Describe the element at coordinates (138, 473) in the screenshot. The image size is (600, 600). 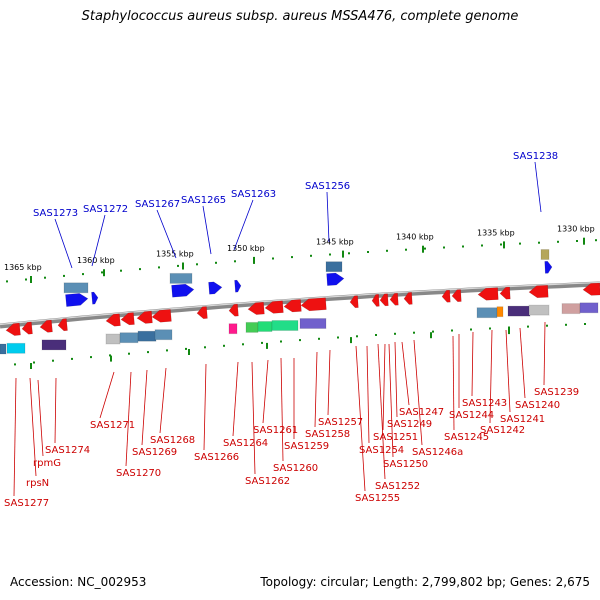
I see `reverse-gene-label: SAS1270` at that location.